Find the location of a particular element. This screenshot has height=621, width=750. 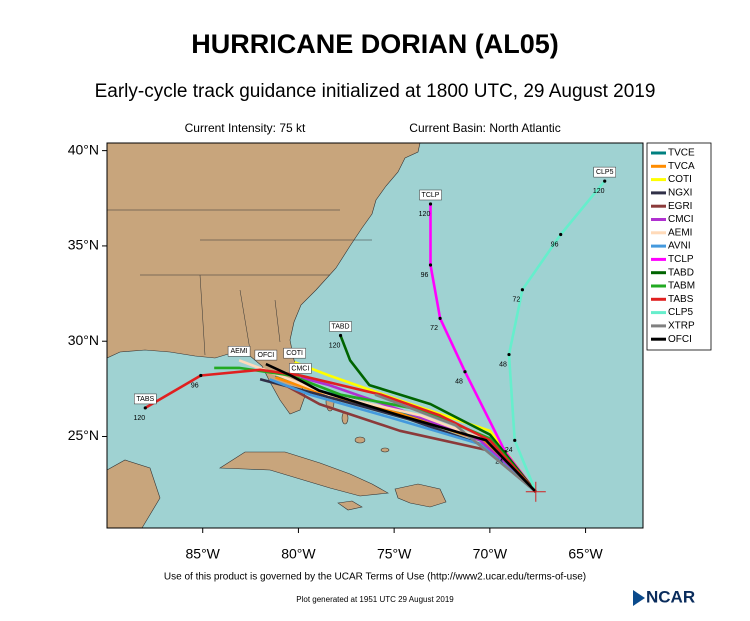

y-tick-label: 40°N is located at coordinates (83, 149).